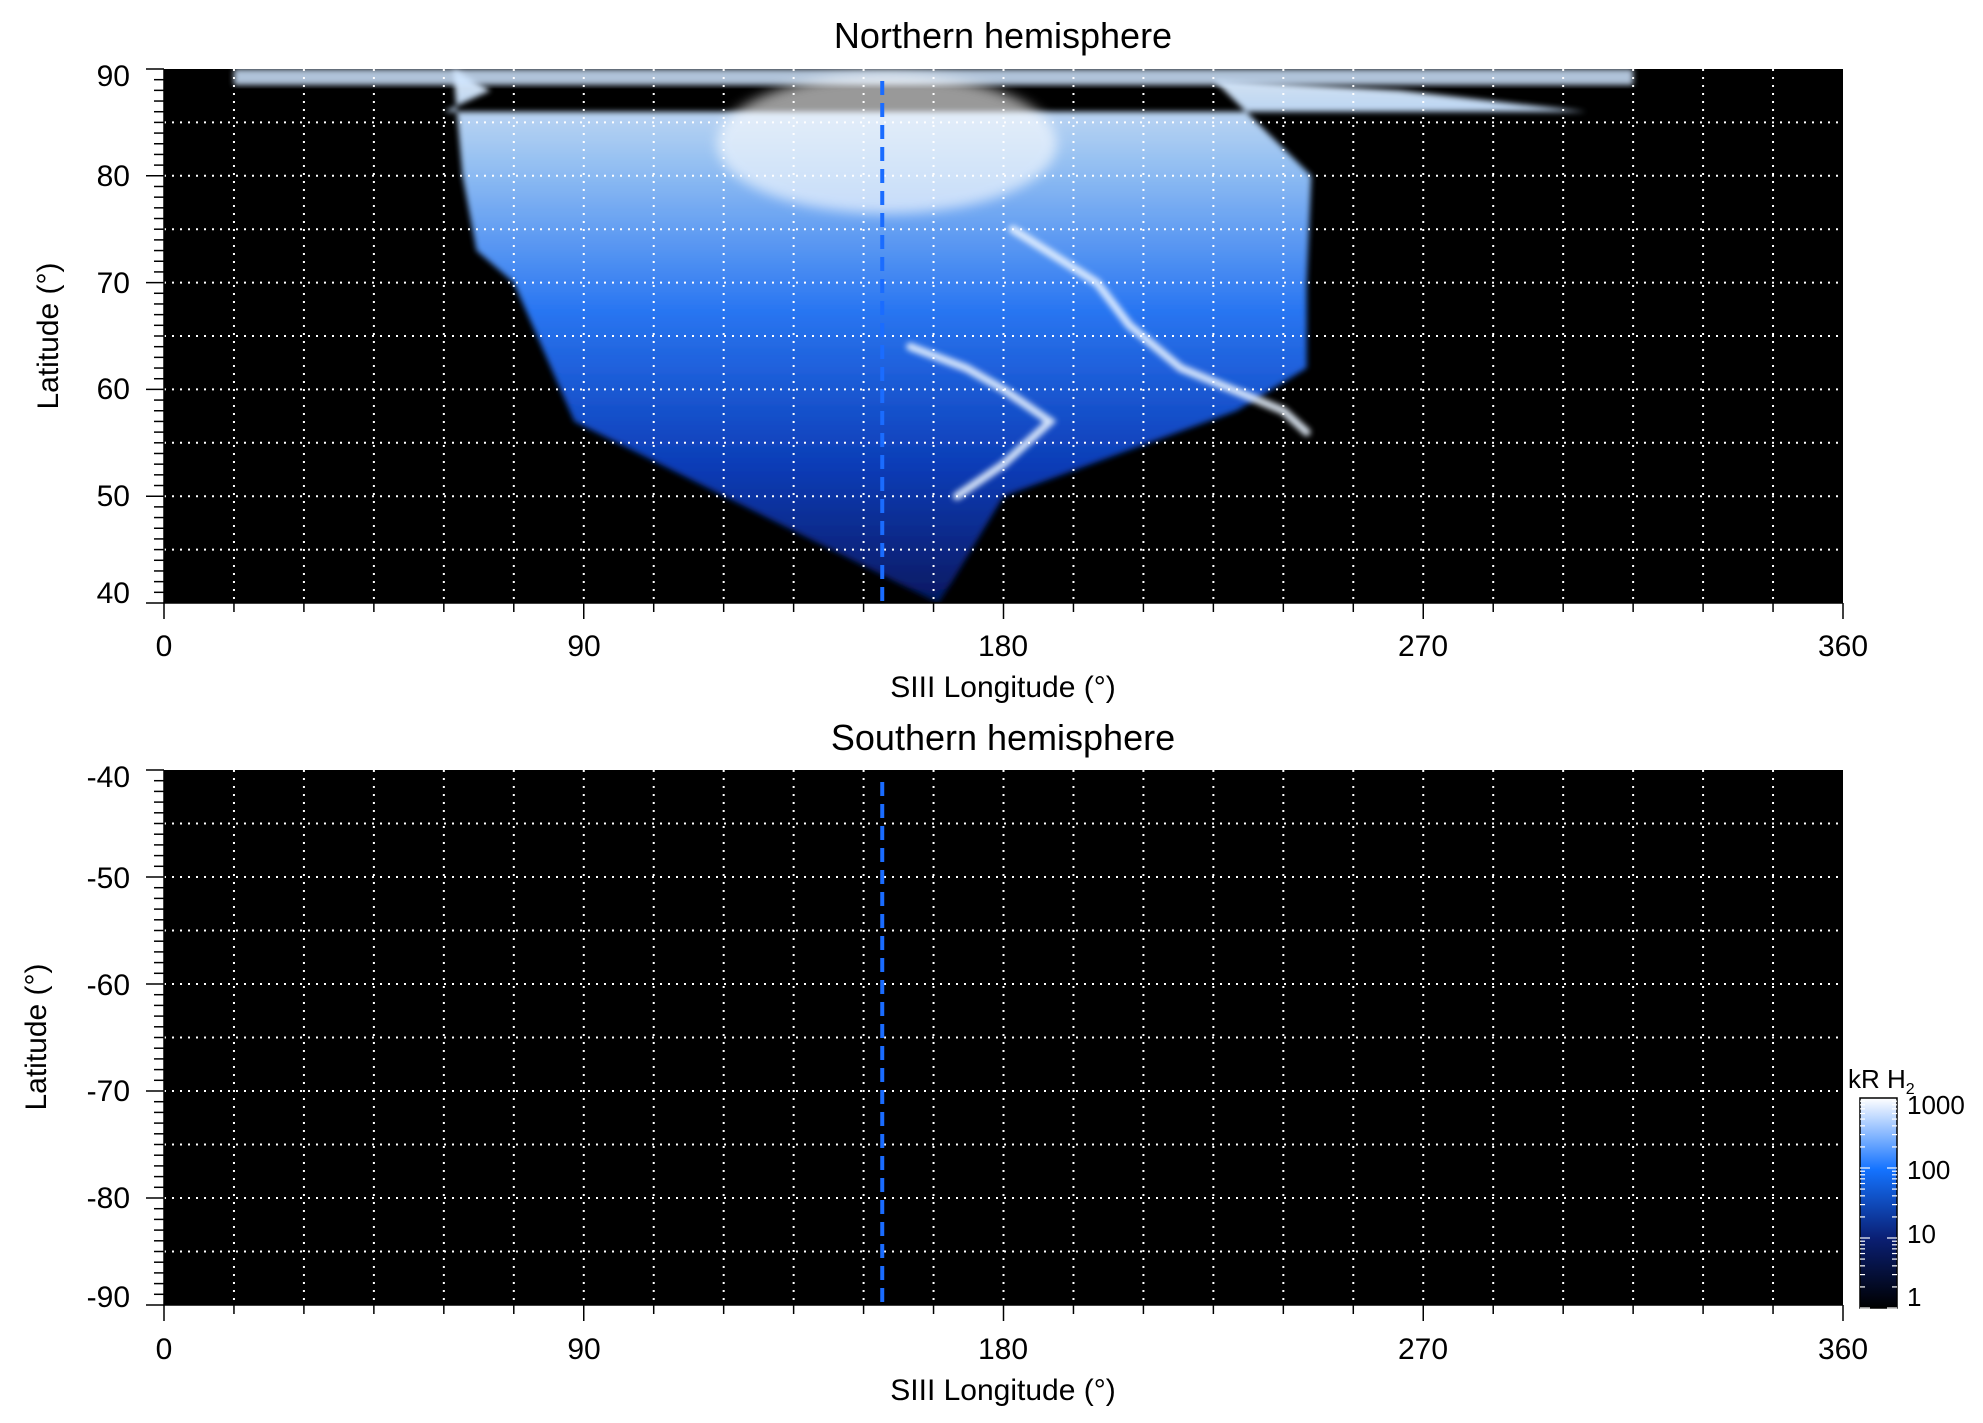 The height and width of the screenshot is (1423, 1983). Describe the element at coordinates (113, 593) in the screenshot. I see `north-ytick-label: 40` at that location.